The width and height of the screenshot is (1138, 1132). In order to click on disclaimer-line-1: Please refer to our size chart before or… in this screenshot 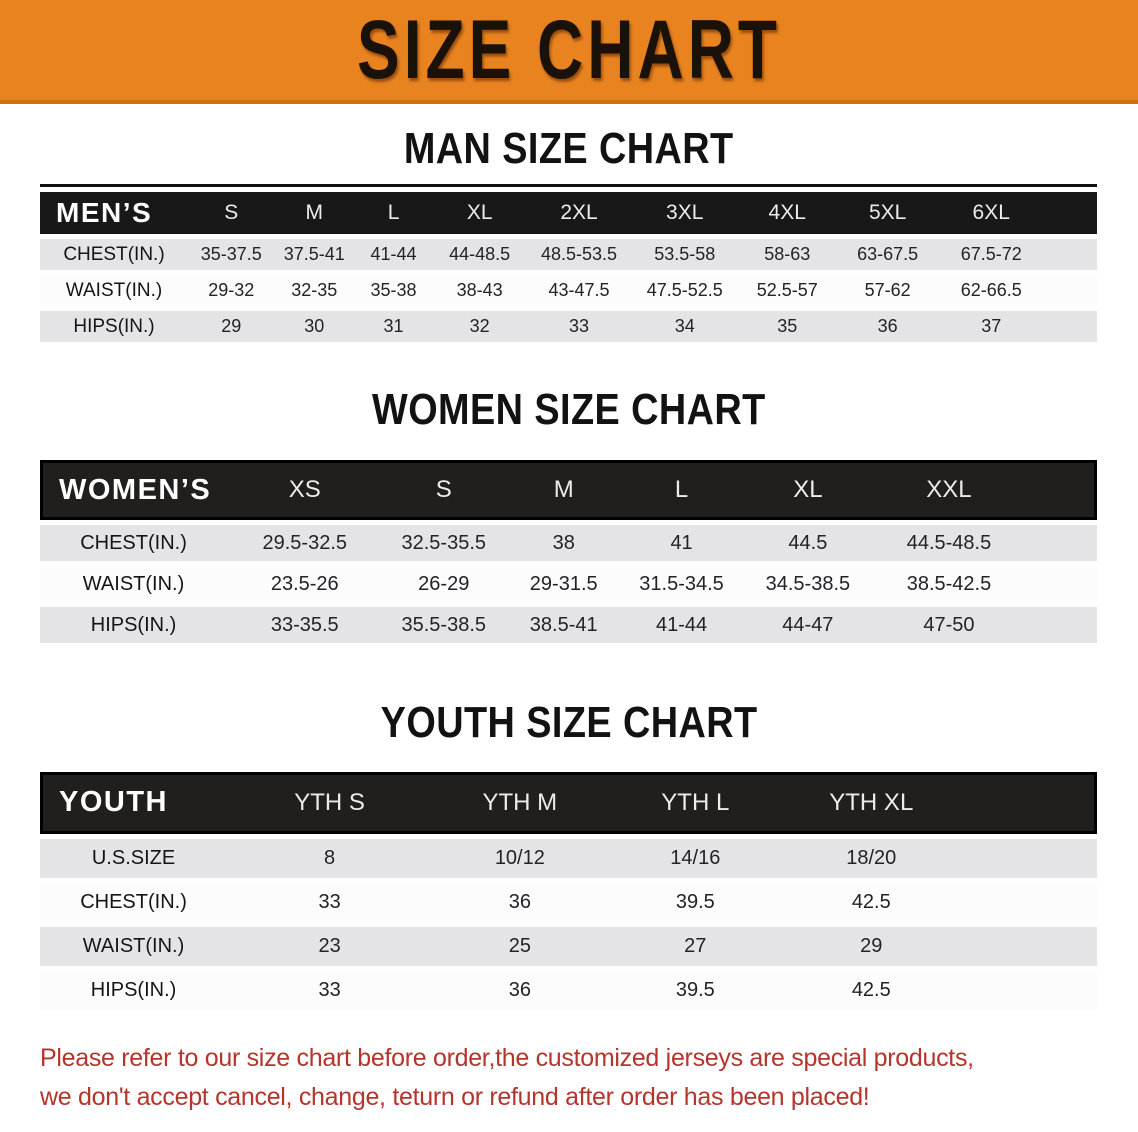, I will do `click(507, 1057)`.